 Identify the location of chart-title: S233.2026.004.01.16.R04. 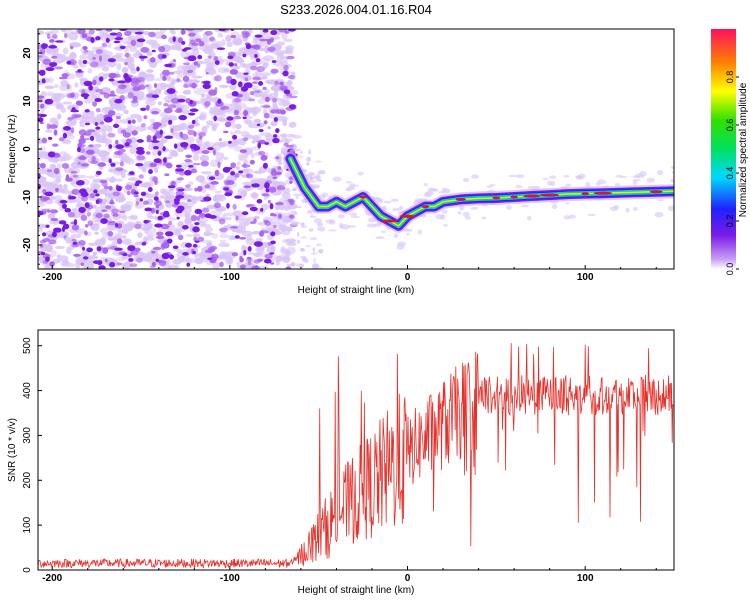
(356, 9).